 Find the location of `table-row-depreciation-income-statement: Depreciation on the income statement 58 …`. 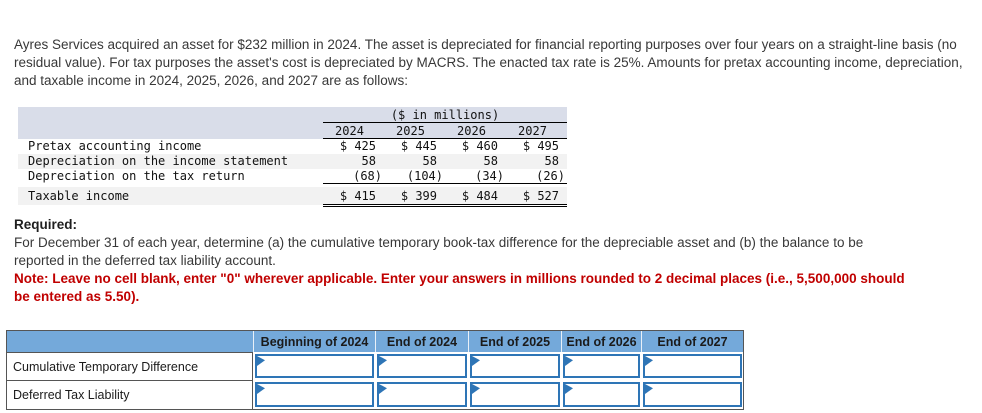

table-row-depreciation-income-statement: Depreciation on the income statement 58 … is located at coordinates (292, 161).